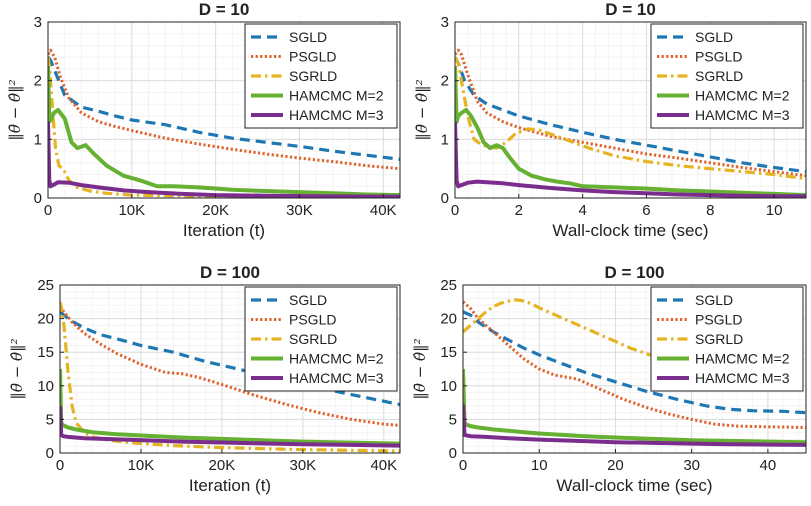 This screenshot has height=506, width=811. Describe the element at coordinates (710, 210) in the screenshot. I see `x-tick-label: 8` at that location.